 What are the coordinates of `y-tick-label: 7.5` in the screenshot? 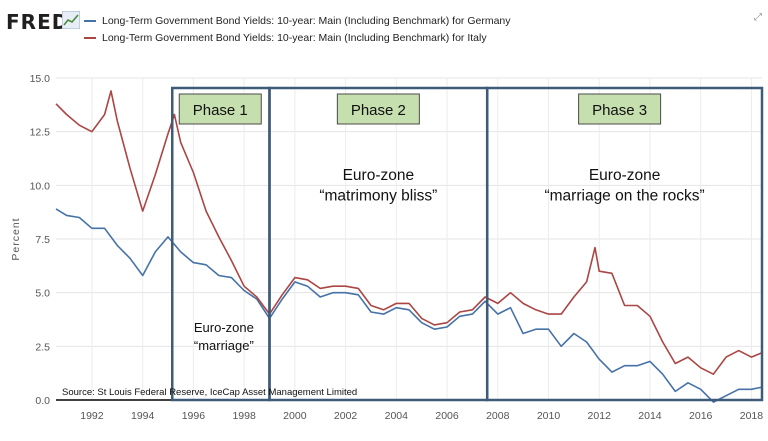 It's located at (42, 240).